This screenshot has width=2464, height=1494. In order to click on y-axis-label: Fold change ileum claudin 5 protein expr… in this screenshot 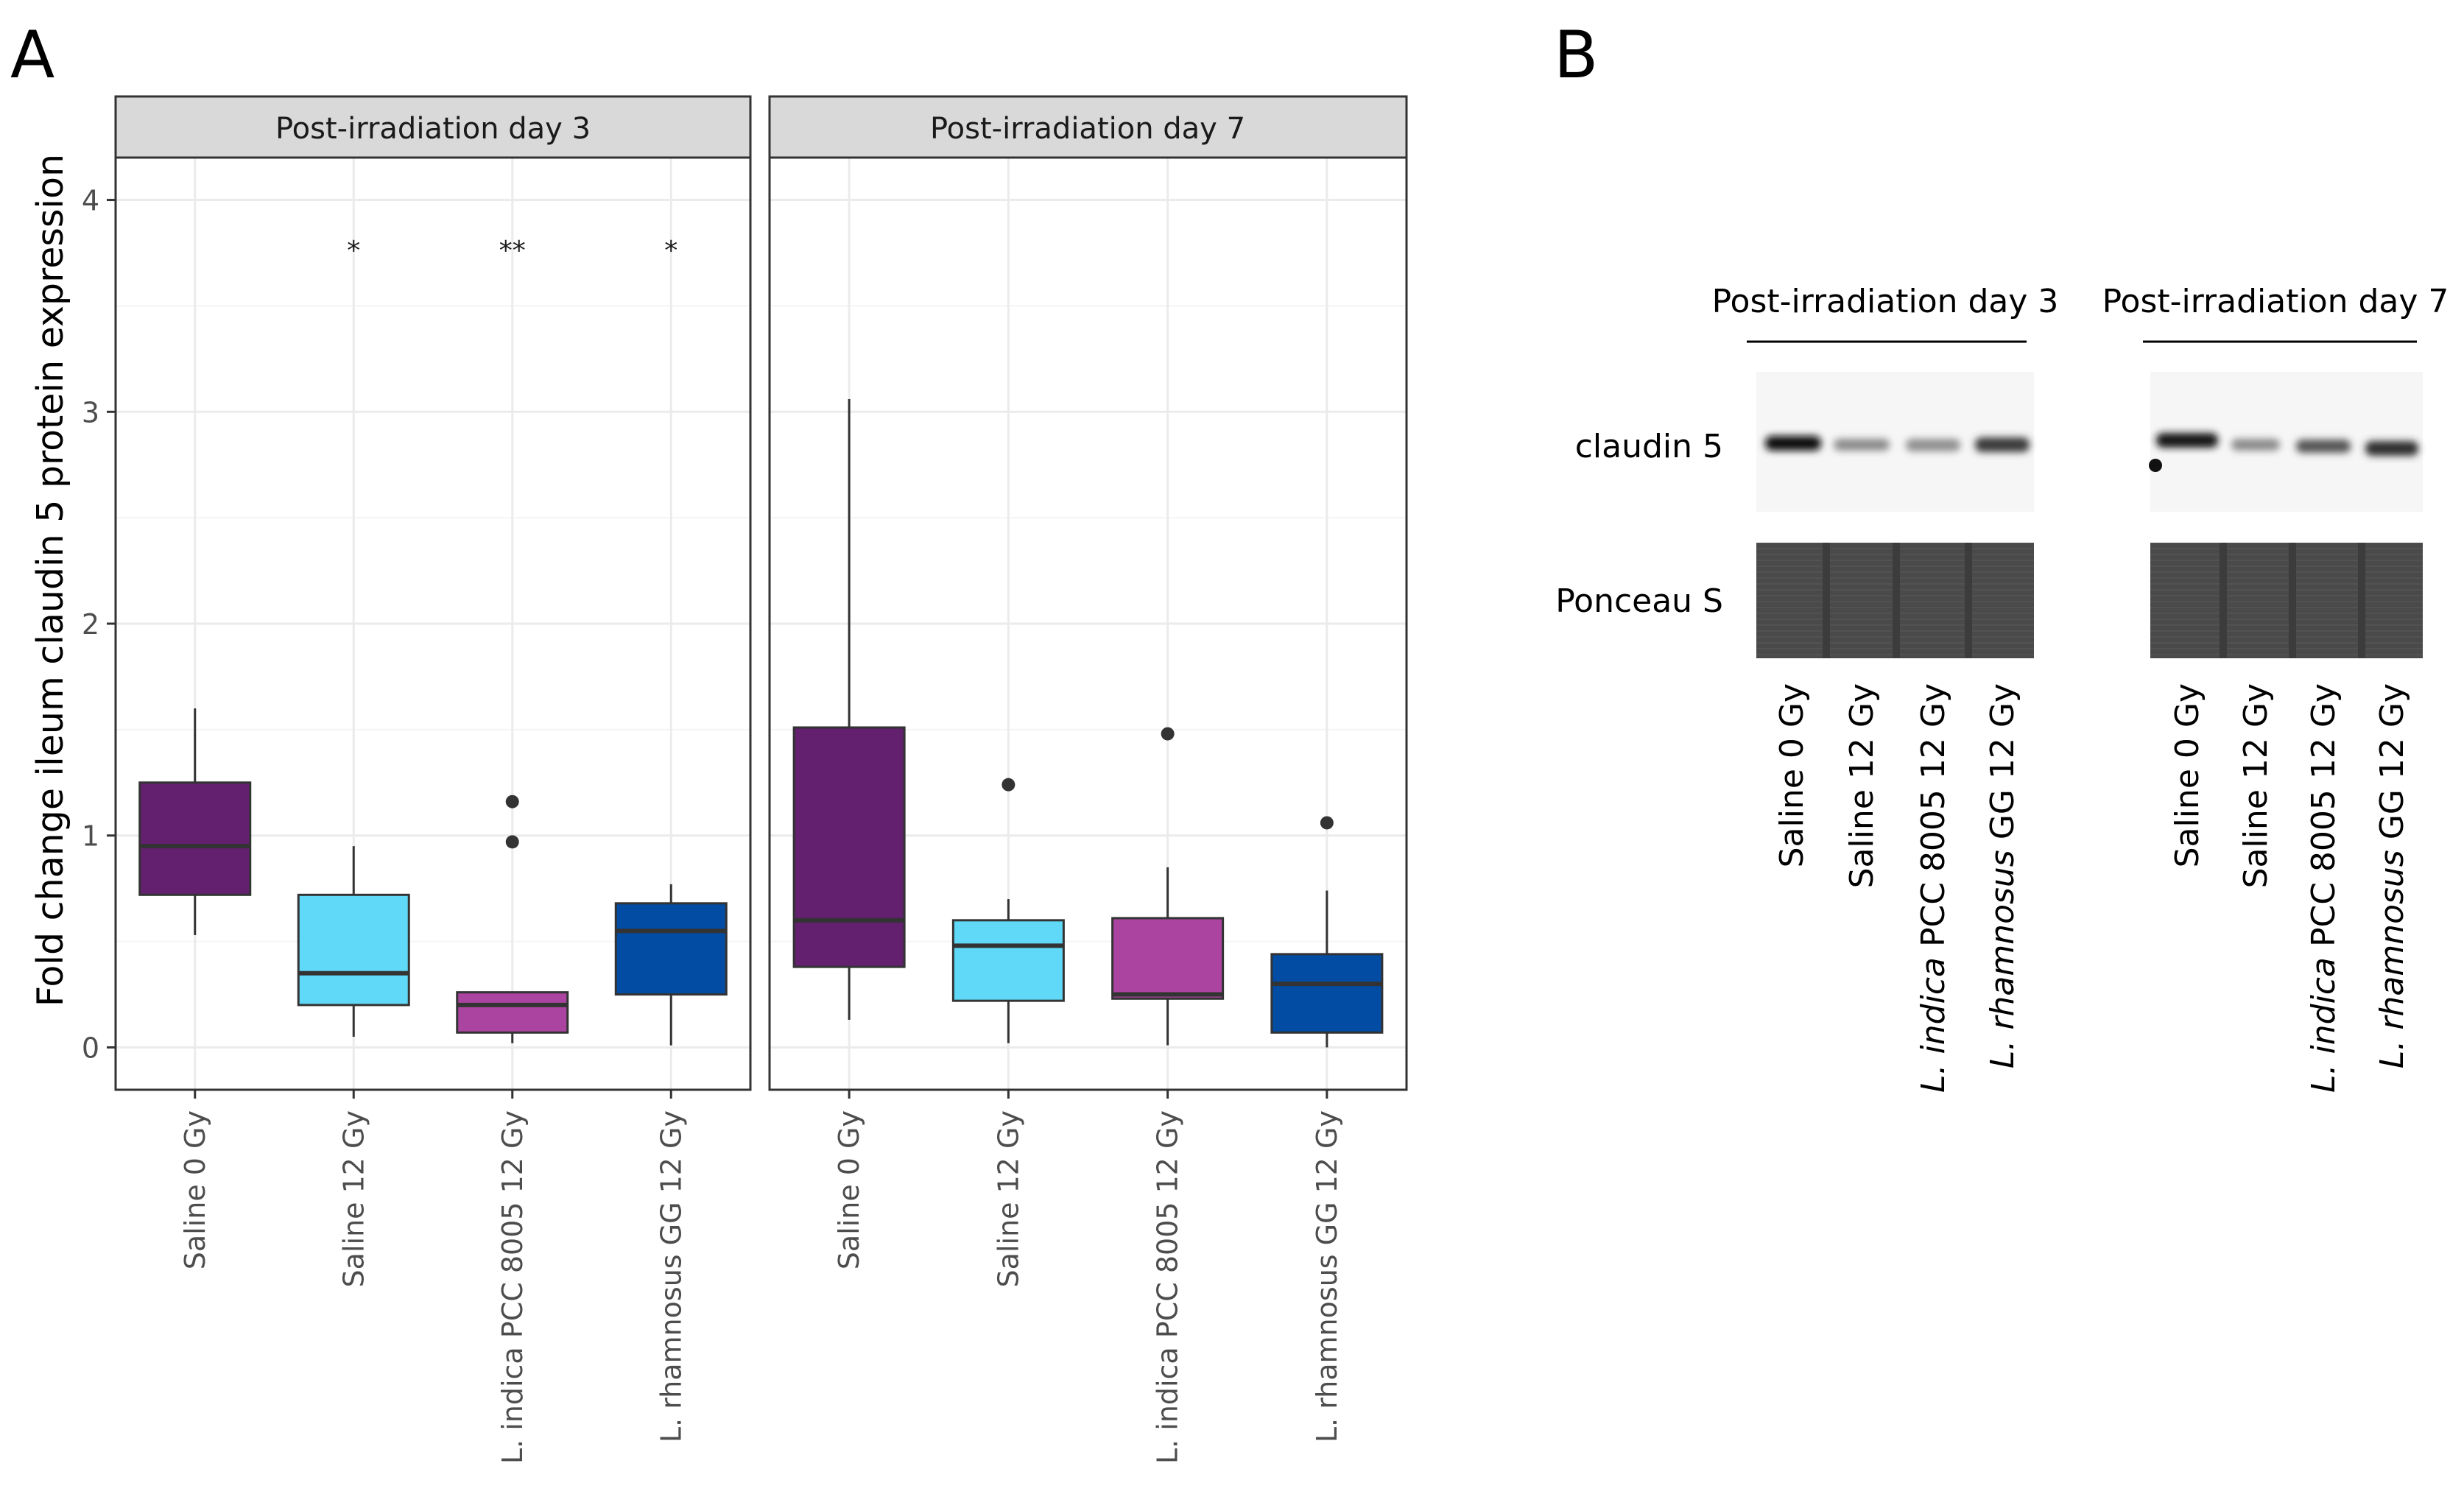, I will do `click(50, 580)`.